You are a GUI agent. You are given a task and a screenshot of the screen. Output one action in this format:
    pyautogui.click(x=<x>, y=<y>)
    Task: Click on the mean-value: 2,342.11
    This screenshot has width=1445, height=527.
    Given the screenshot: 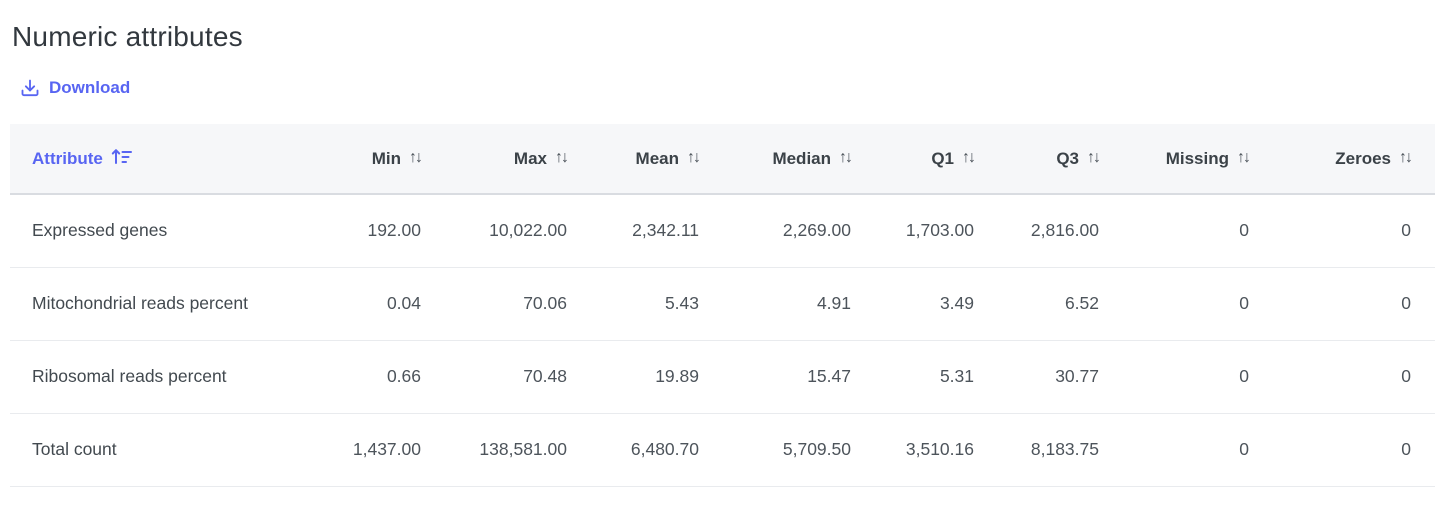 What is the action you would take?
    pyautogui.click(x=657, y=231)
    